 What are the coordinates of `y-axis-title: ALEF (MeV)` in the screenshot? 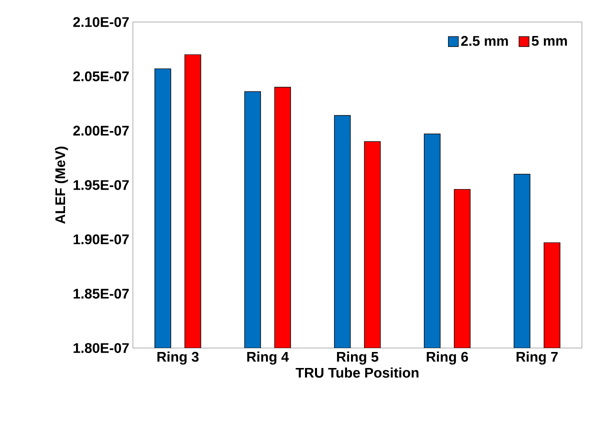 It's located at (61, 185).